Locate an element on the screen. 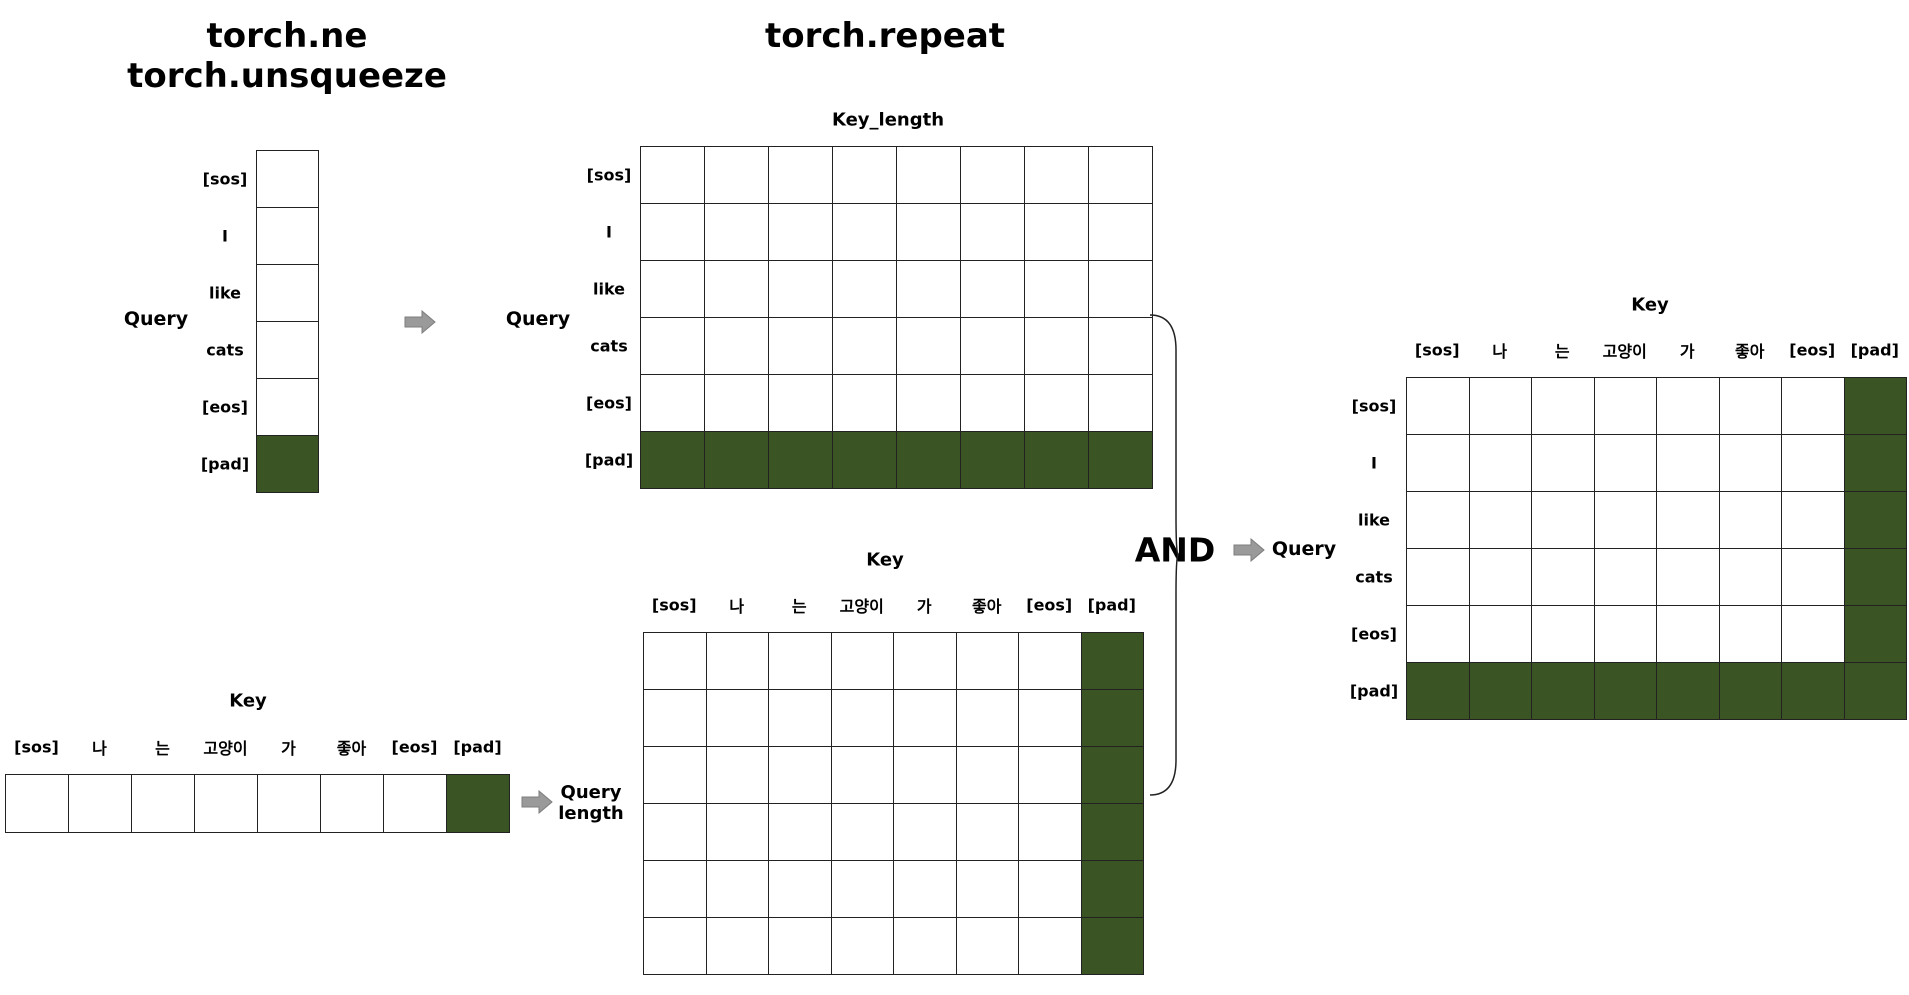 The width and height of the screenshot is (1909, 995). column-token-label: [eos] is located at coordinates (1812, 350).